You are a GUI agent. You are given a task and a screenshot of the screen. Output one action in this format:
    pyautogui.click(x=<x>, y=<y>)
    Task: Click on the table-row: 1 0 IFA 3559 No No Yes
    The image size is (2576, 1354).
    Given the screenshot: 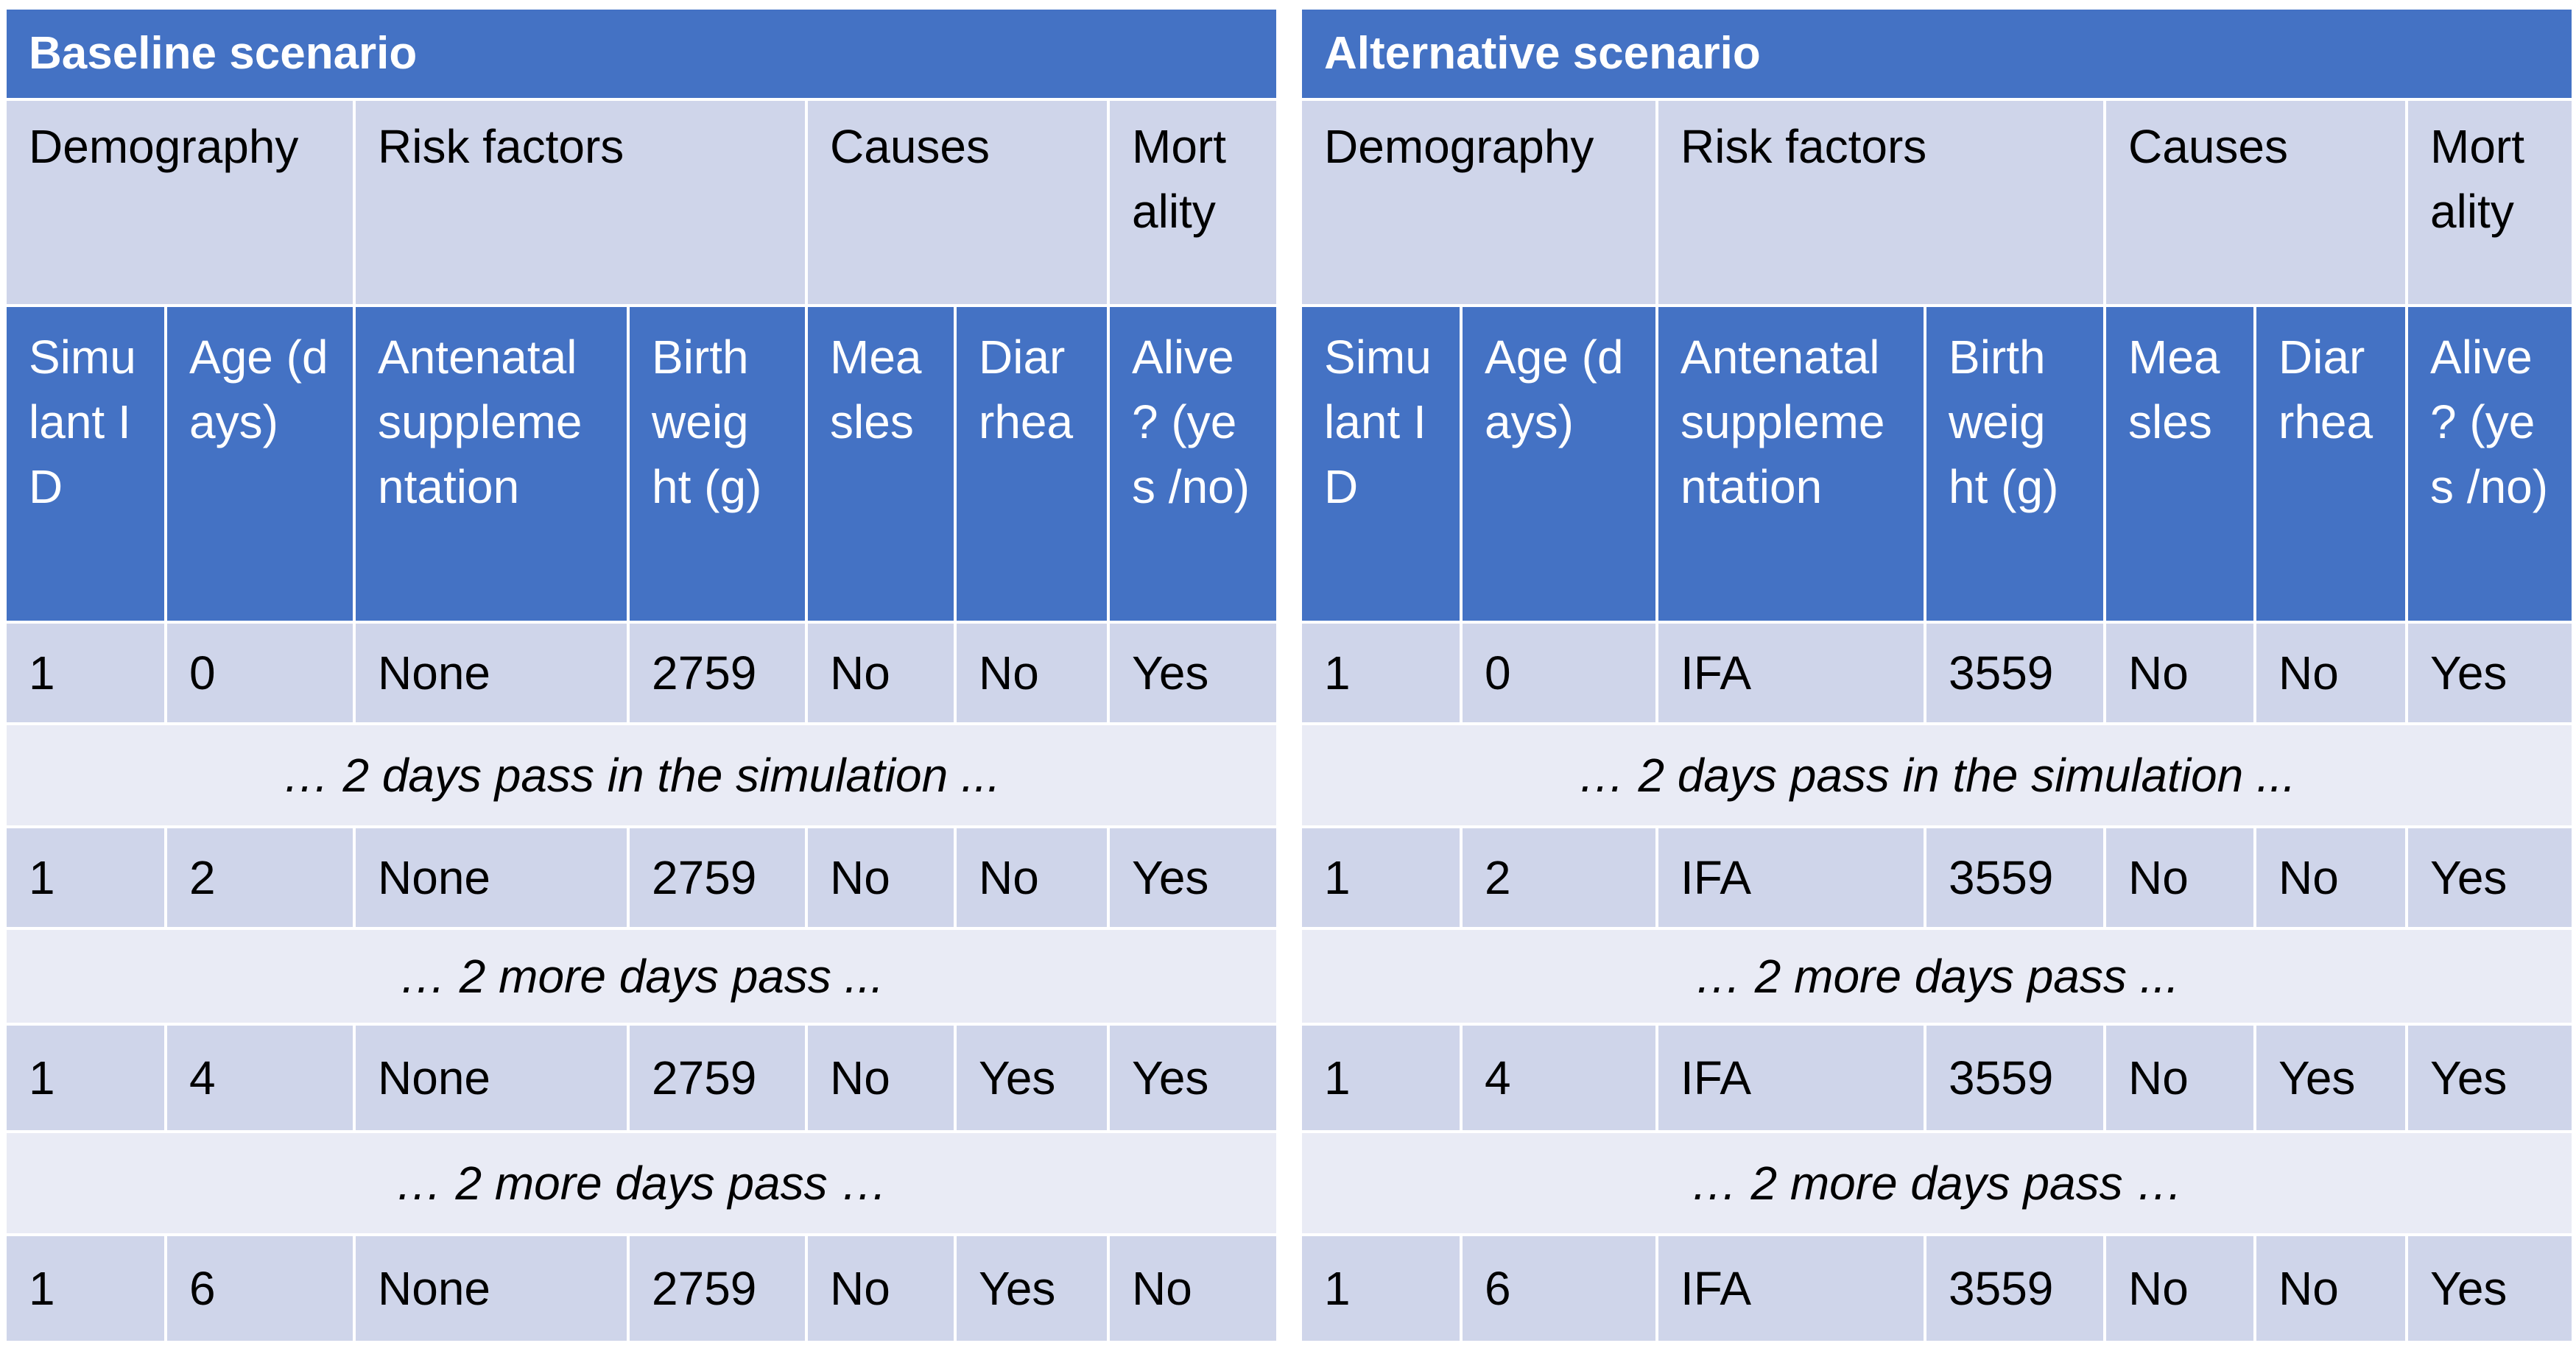 What is the action you would take?
    pyautogui.click(x=1937, y=673)
    